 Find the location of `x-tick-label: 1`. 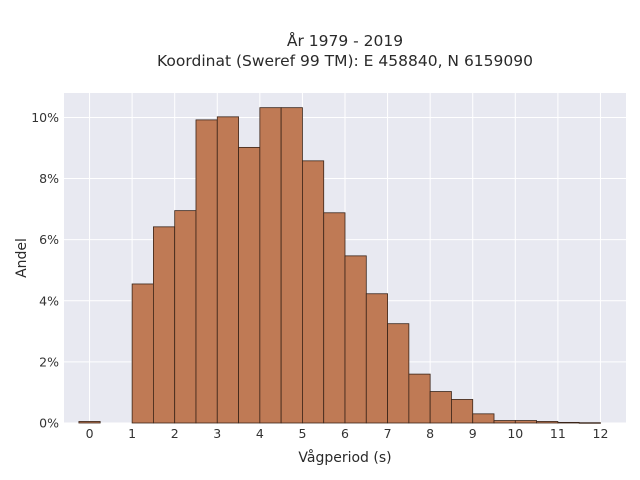

x-tick-label: 1 is located at coordinates (132, 433).